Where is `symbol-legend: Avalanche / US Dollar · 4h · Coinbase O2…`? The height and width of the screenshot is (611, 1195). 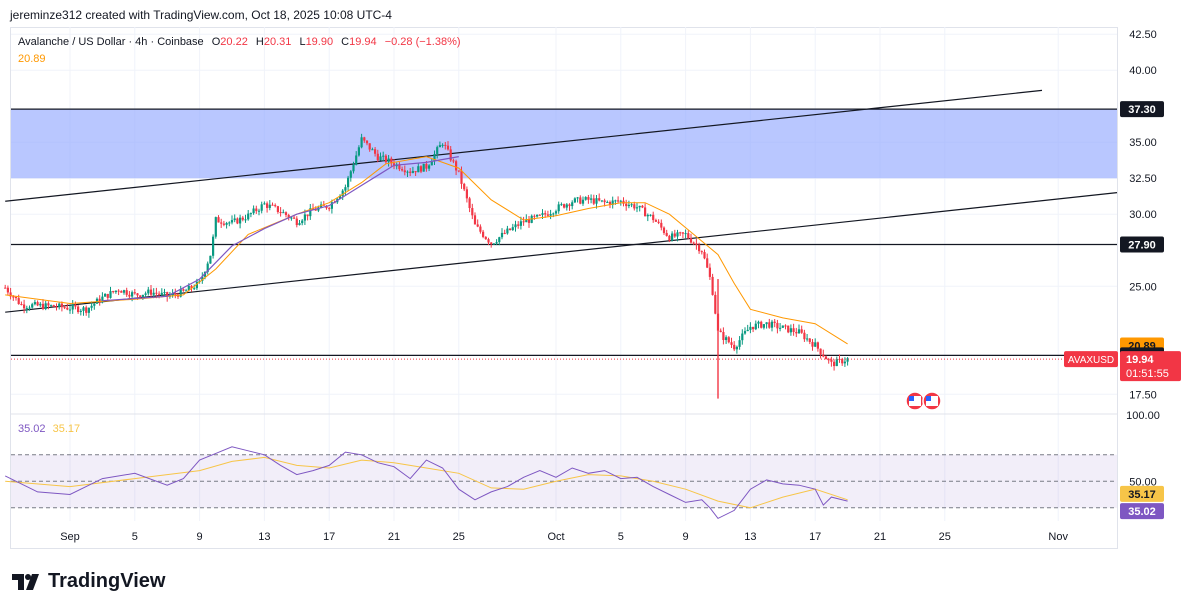
symbol-legend: Avalanche / US Dollar · 4h · Coinbase O2… is located at coordinates (239, 42).